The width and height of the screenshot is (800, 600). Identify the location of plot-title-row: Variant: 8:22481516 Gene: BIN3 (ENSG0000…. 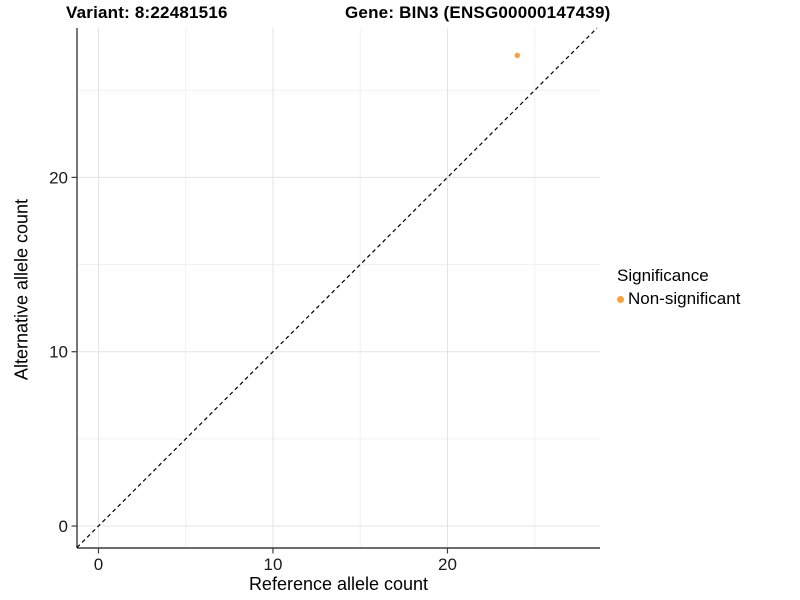
(400, 15).